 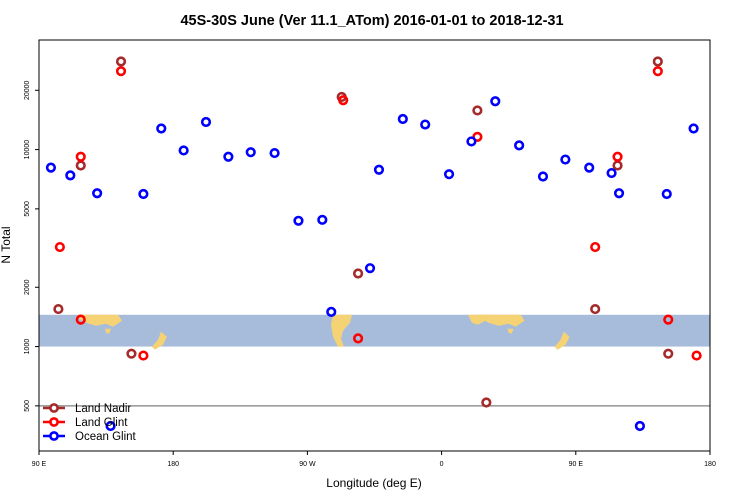 I want to click on x-axis-label: Longitude (deg E), so click(x=373, y=483).